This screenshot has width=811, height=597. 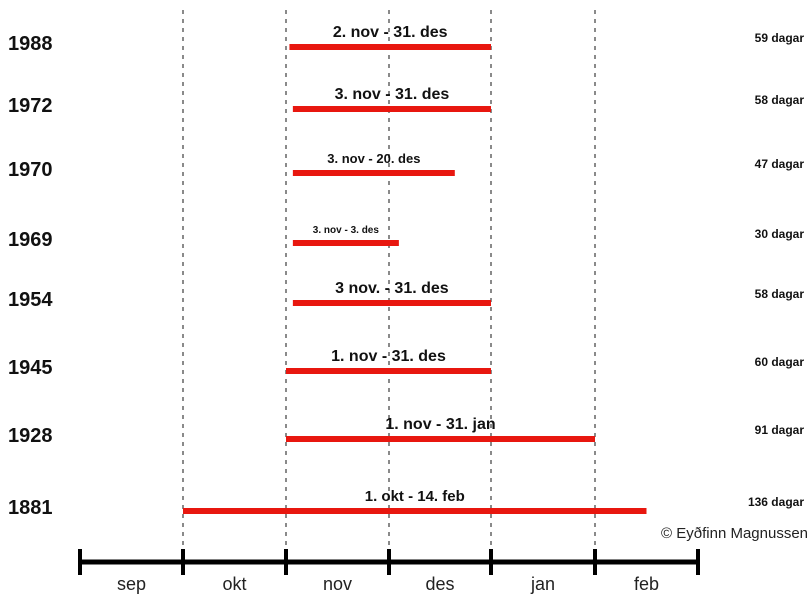 What do you see at coordinates (30, 44) in the screenshot?
I see `year-label: 1988` at bounding box center [30, 44].